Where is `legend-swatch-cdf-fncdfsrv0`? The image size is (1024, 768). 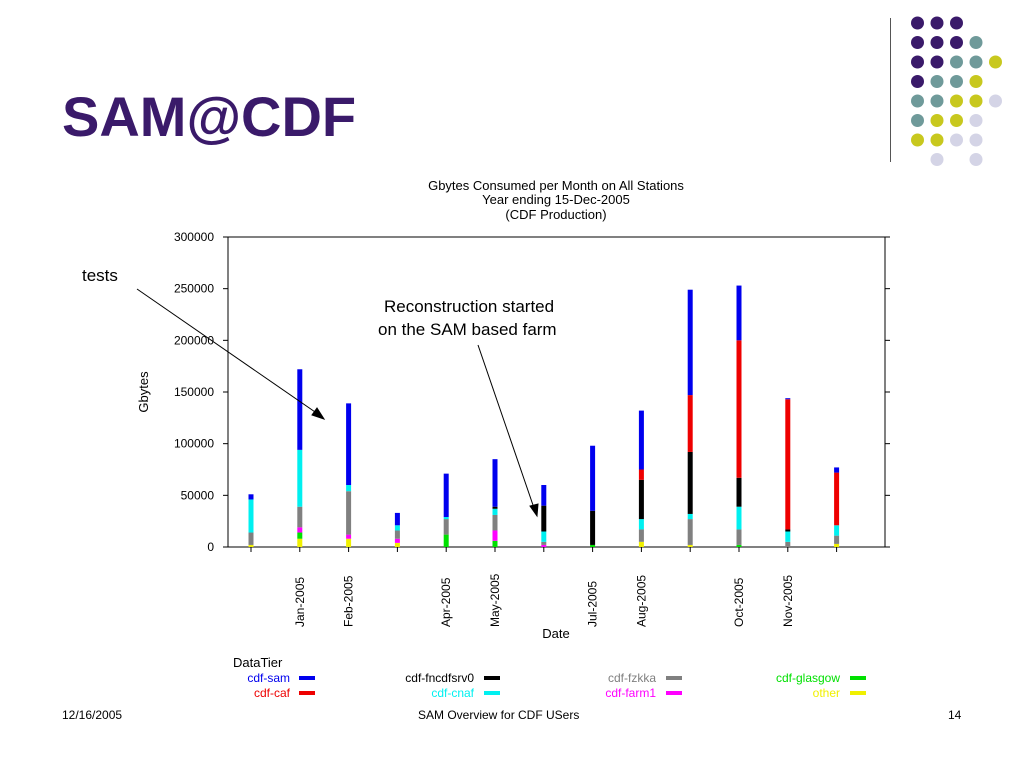
legend-swatch-cdf-fncdfsrv0 is located at coordinates (492, 678).